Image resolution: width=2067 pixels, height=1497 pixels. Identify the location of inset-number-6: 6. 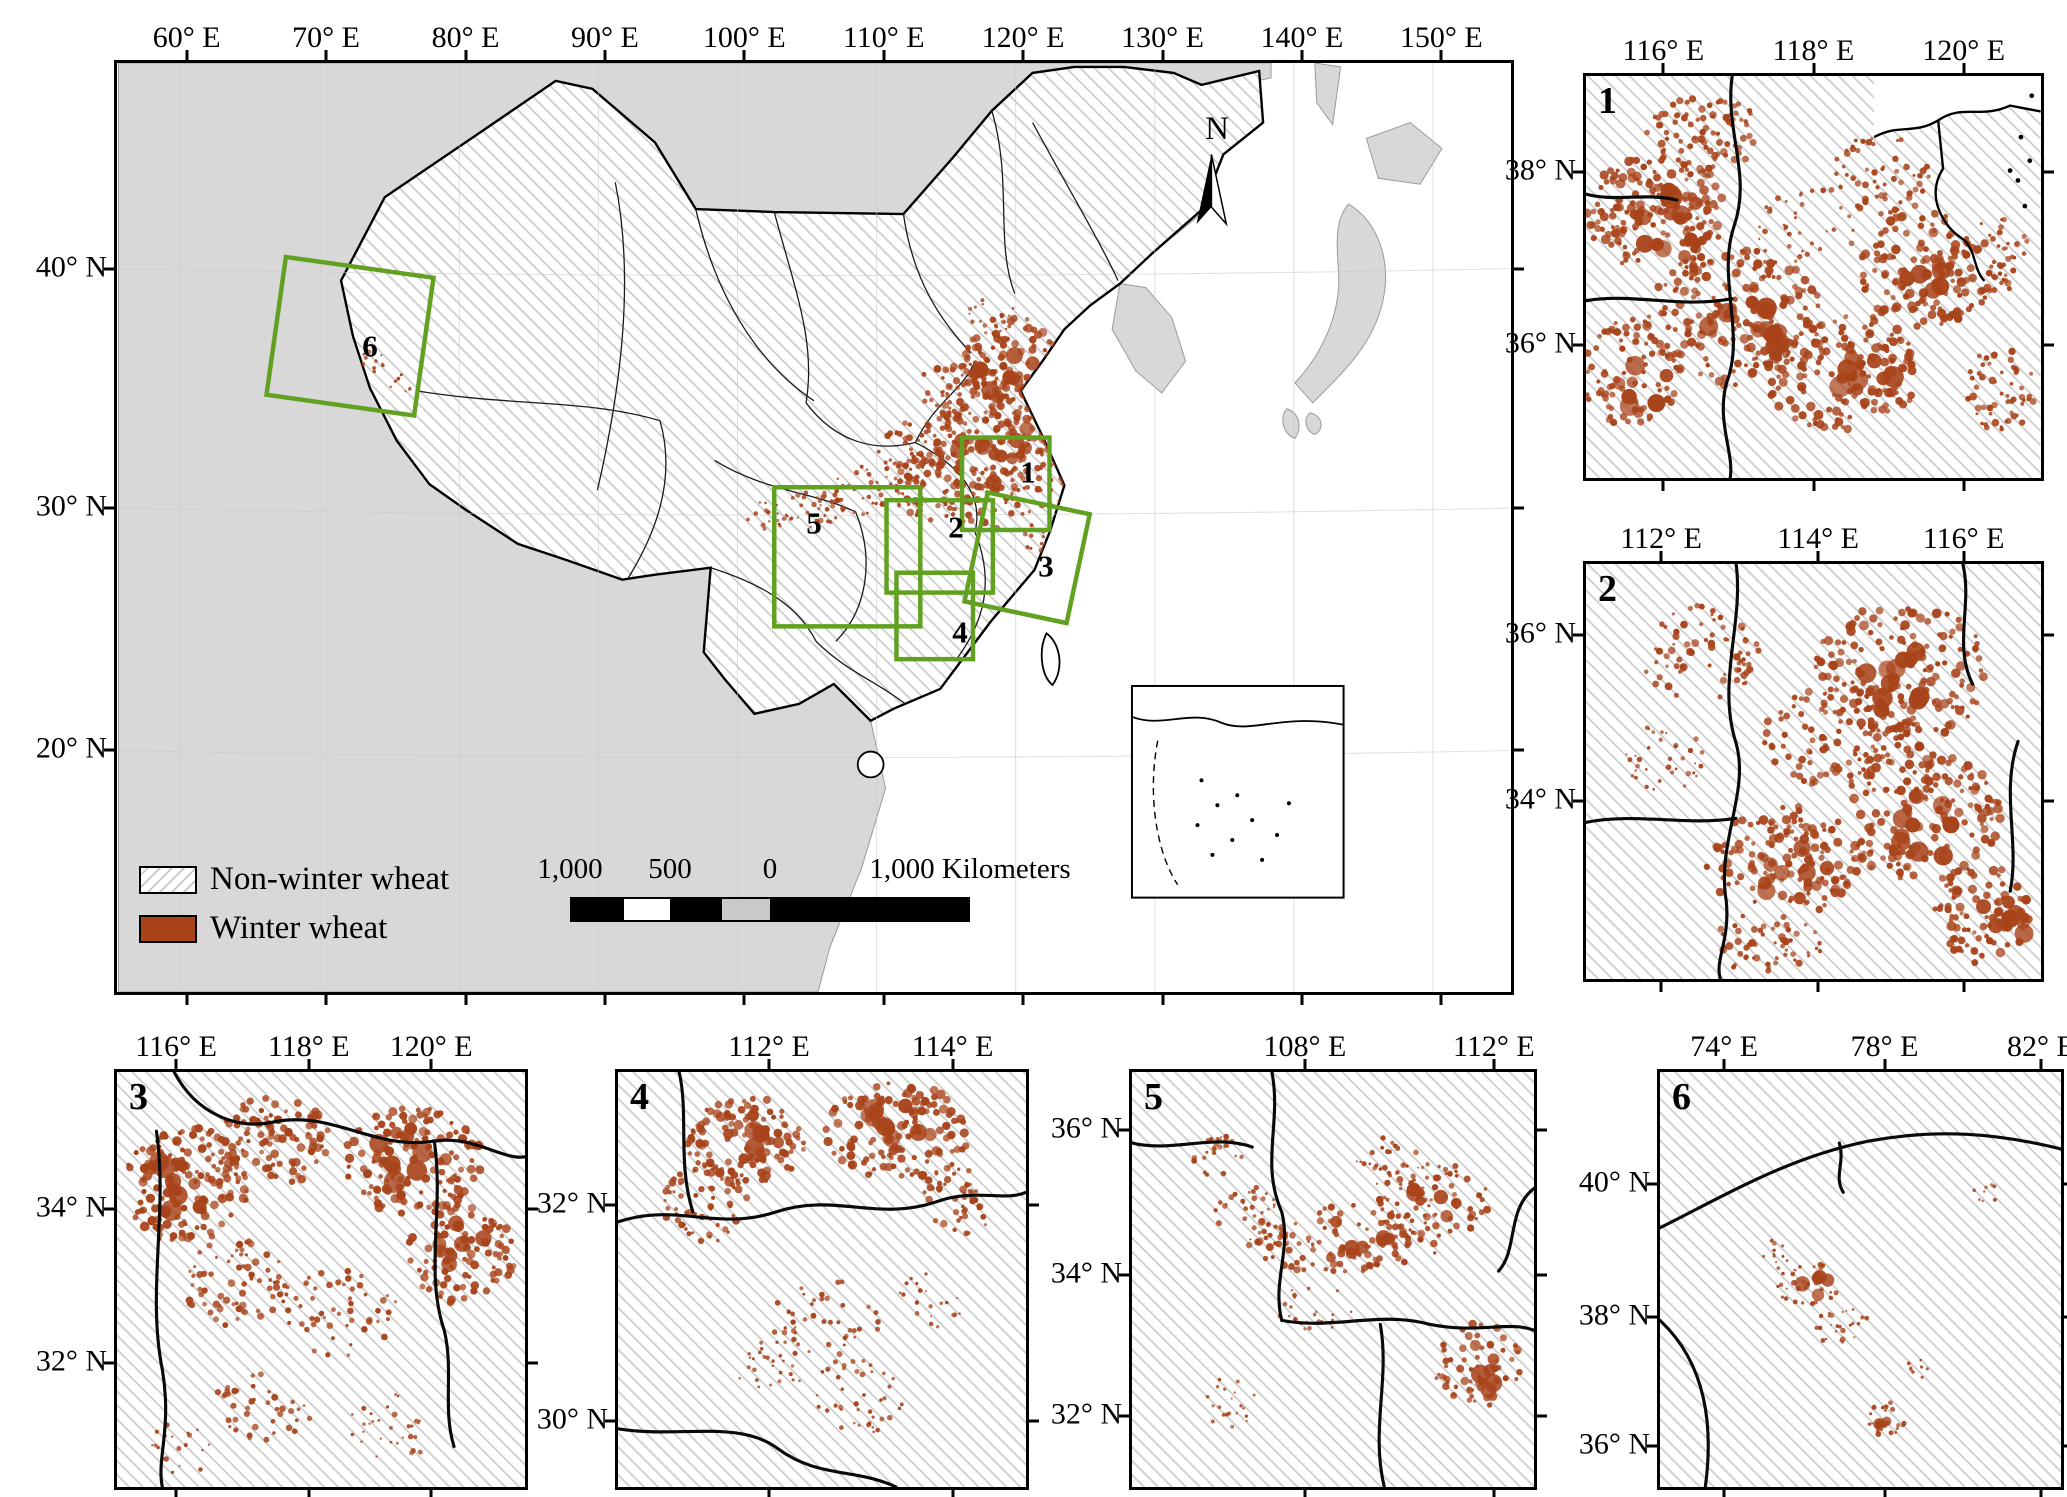
(1681, 1097).